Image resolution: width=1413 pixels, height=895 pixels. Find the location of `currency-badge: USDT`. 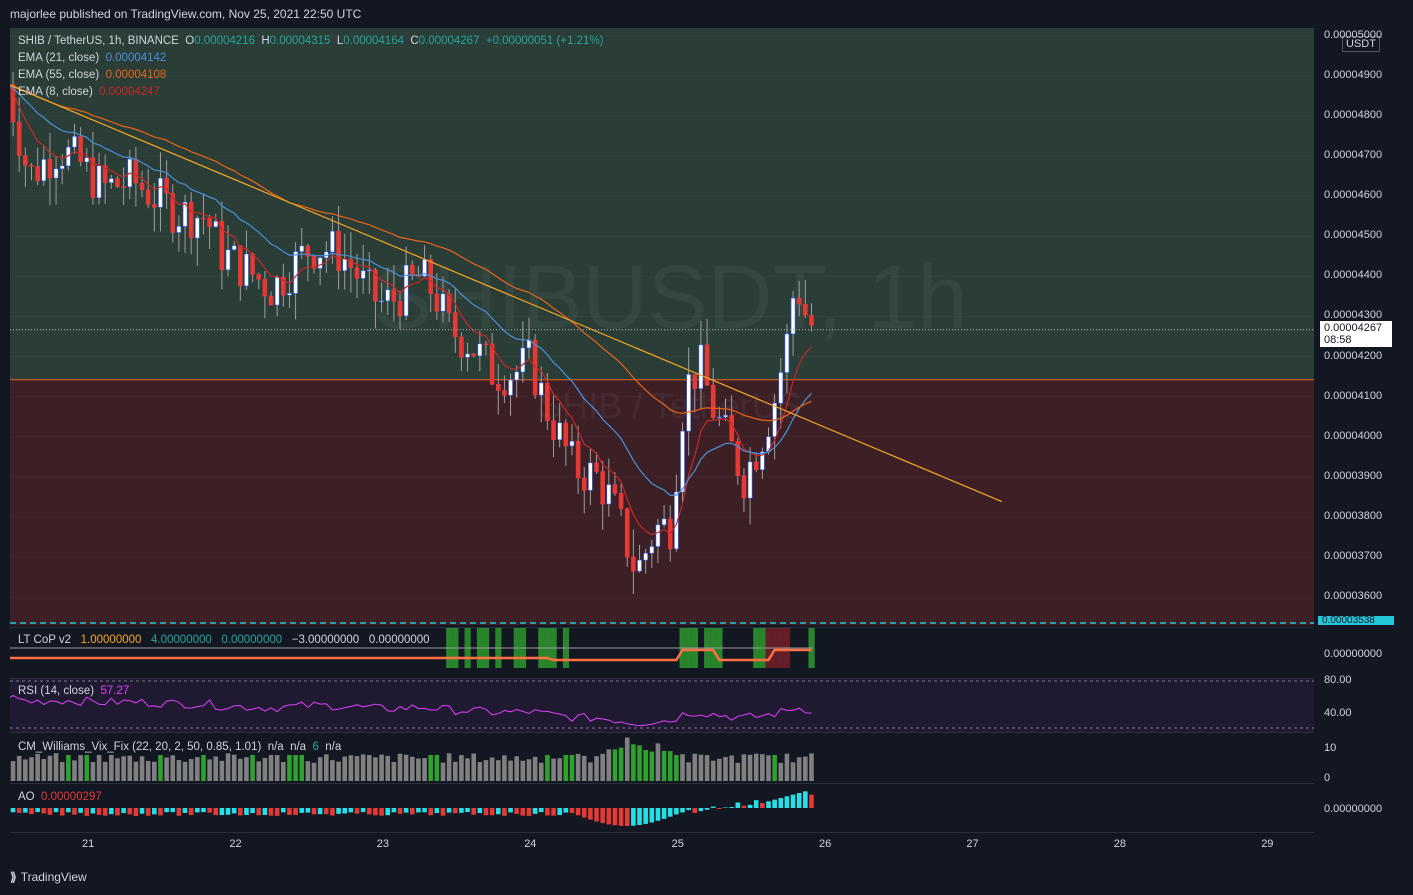

currency-badge: USDT is located at coordinates (1361, 44).